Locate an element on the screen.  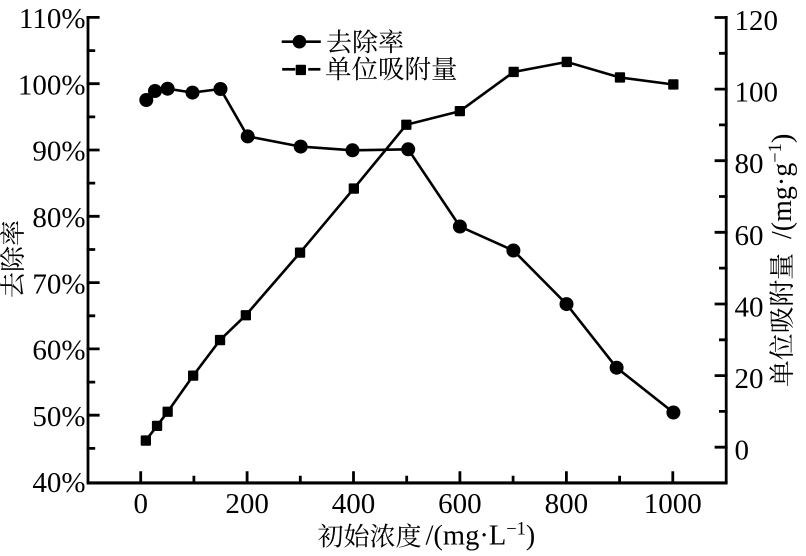
svg-text: 200 is located at coordinates (247, 504).